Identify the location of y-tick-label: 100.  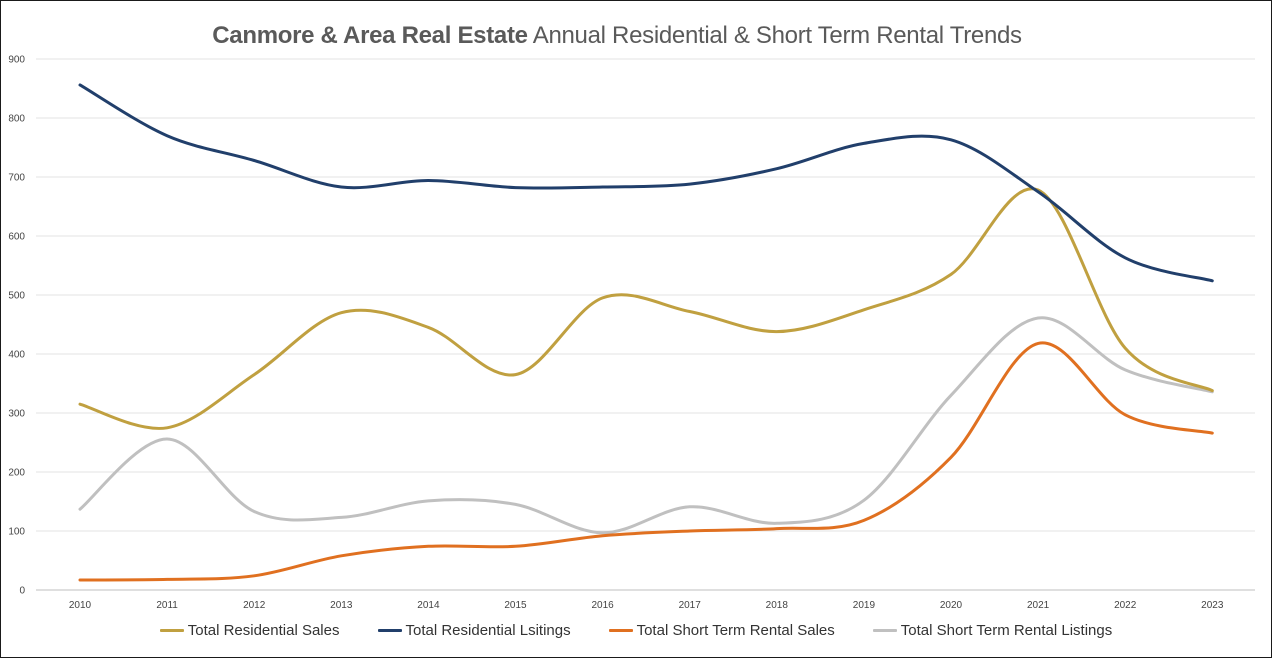
(16, 532).